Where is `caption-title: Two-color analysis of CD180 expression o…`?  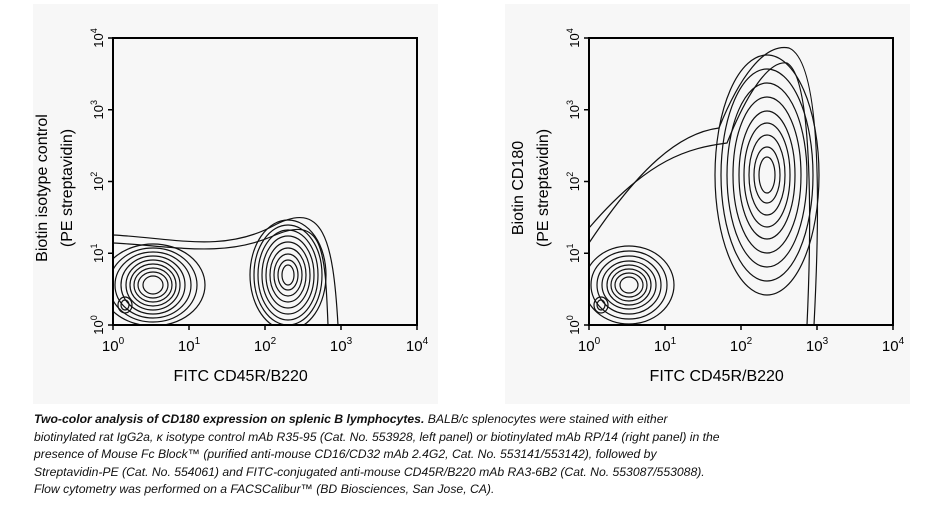 caption-title: Two-color analysis of CD180 expression o… is located at coordinates (229, 419).